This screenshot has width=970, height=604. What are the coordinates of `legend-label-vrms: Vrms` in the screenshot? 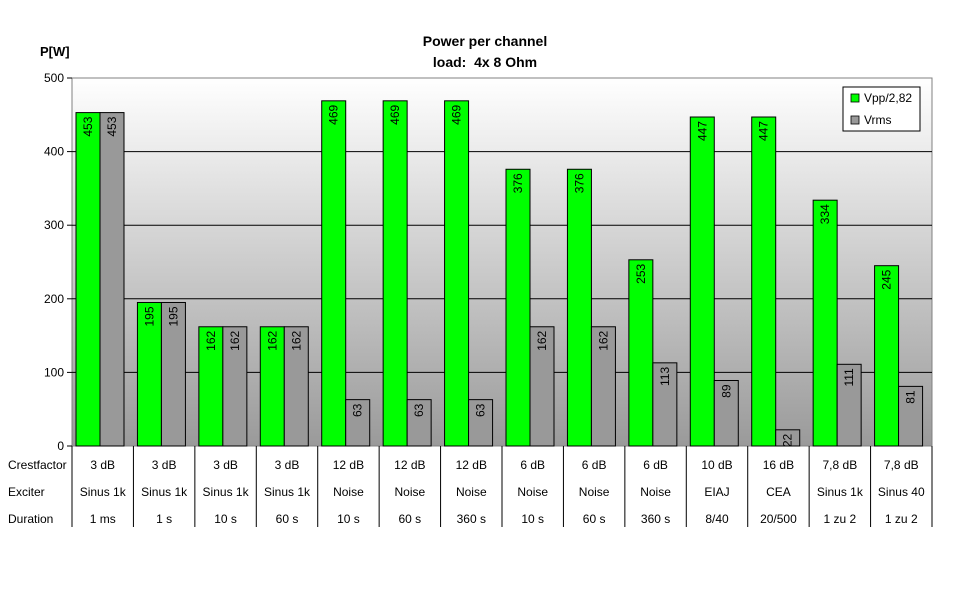 It's located at (878, 120).